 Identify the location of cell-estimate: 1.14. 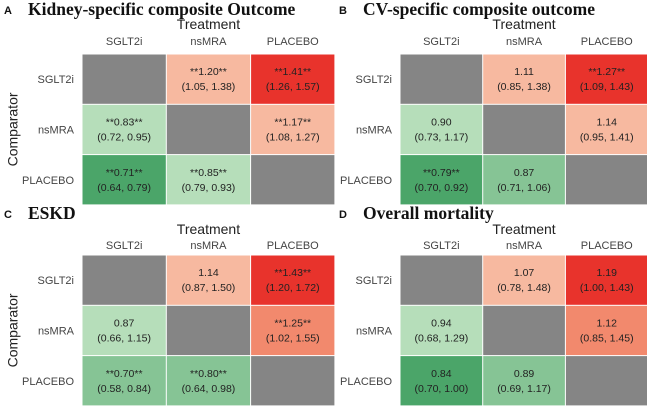
(208, 273).